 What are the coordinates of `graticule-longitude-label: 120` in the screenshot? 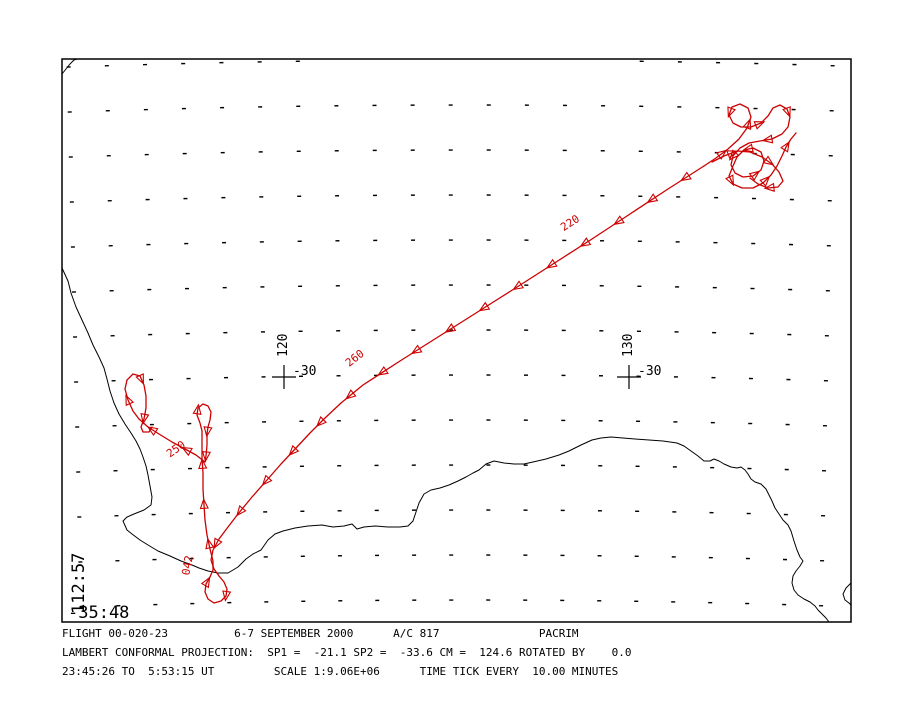 It's located at (283, 345).